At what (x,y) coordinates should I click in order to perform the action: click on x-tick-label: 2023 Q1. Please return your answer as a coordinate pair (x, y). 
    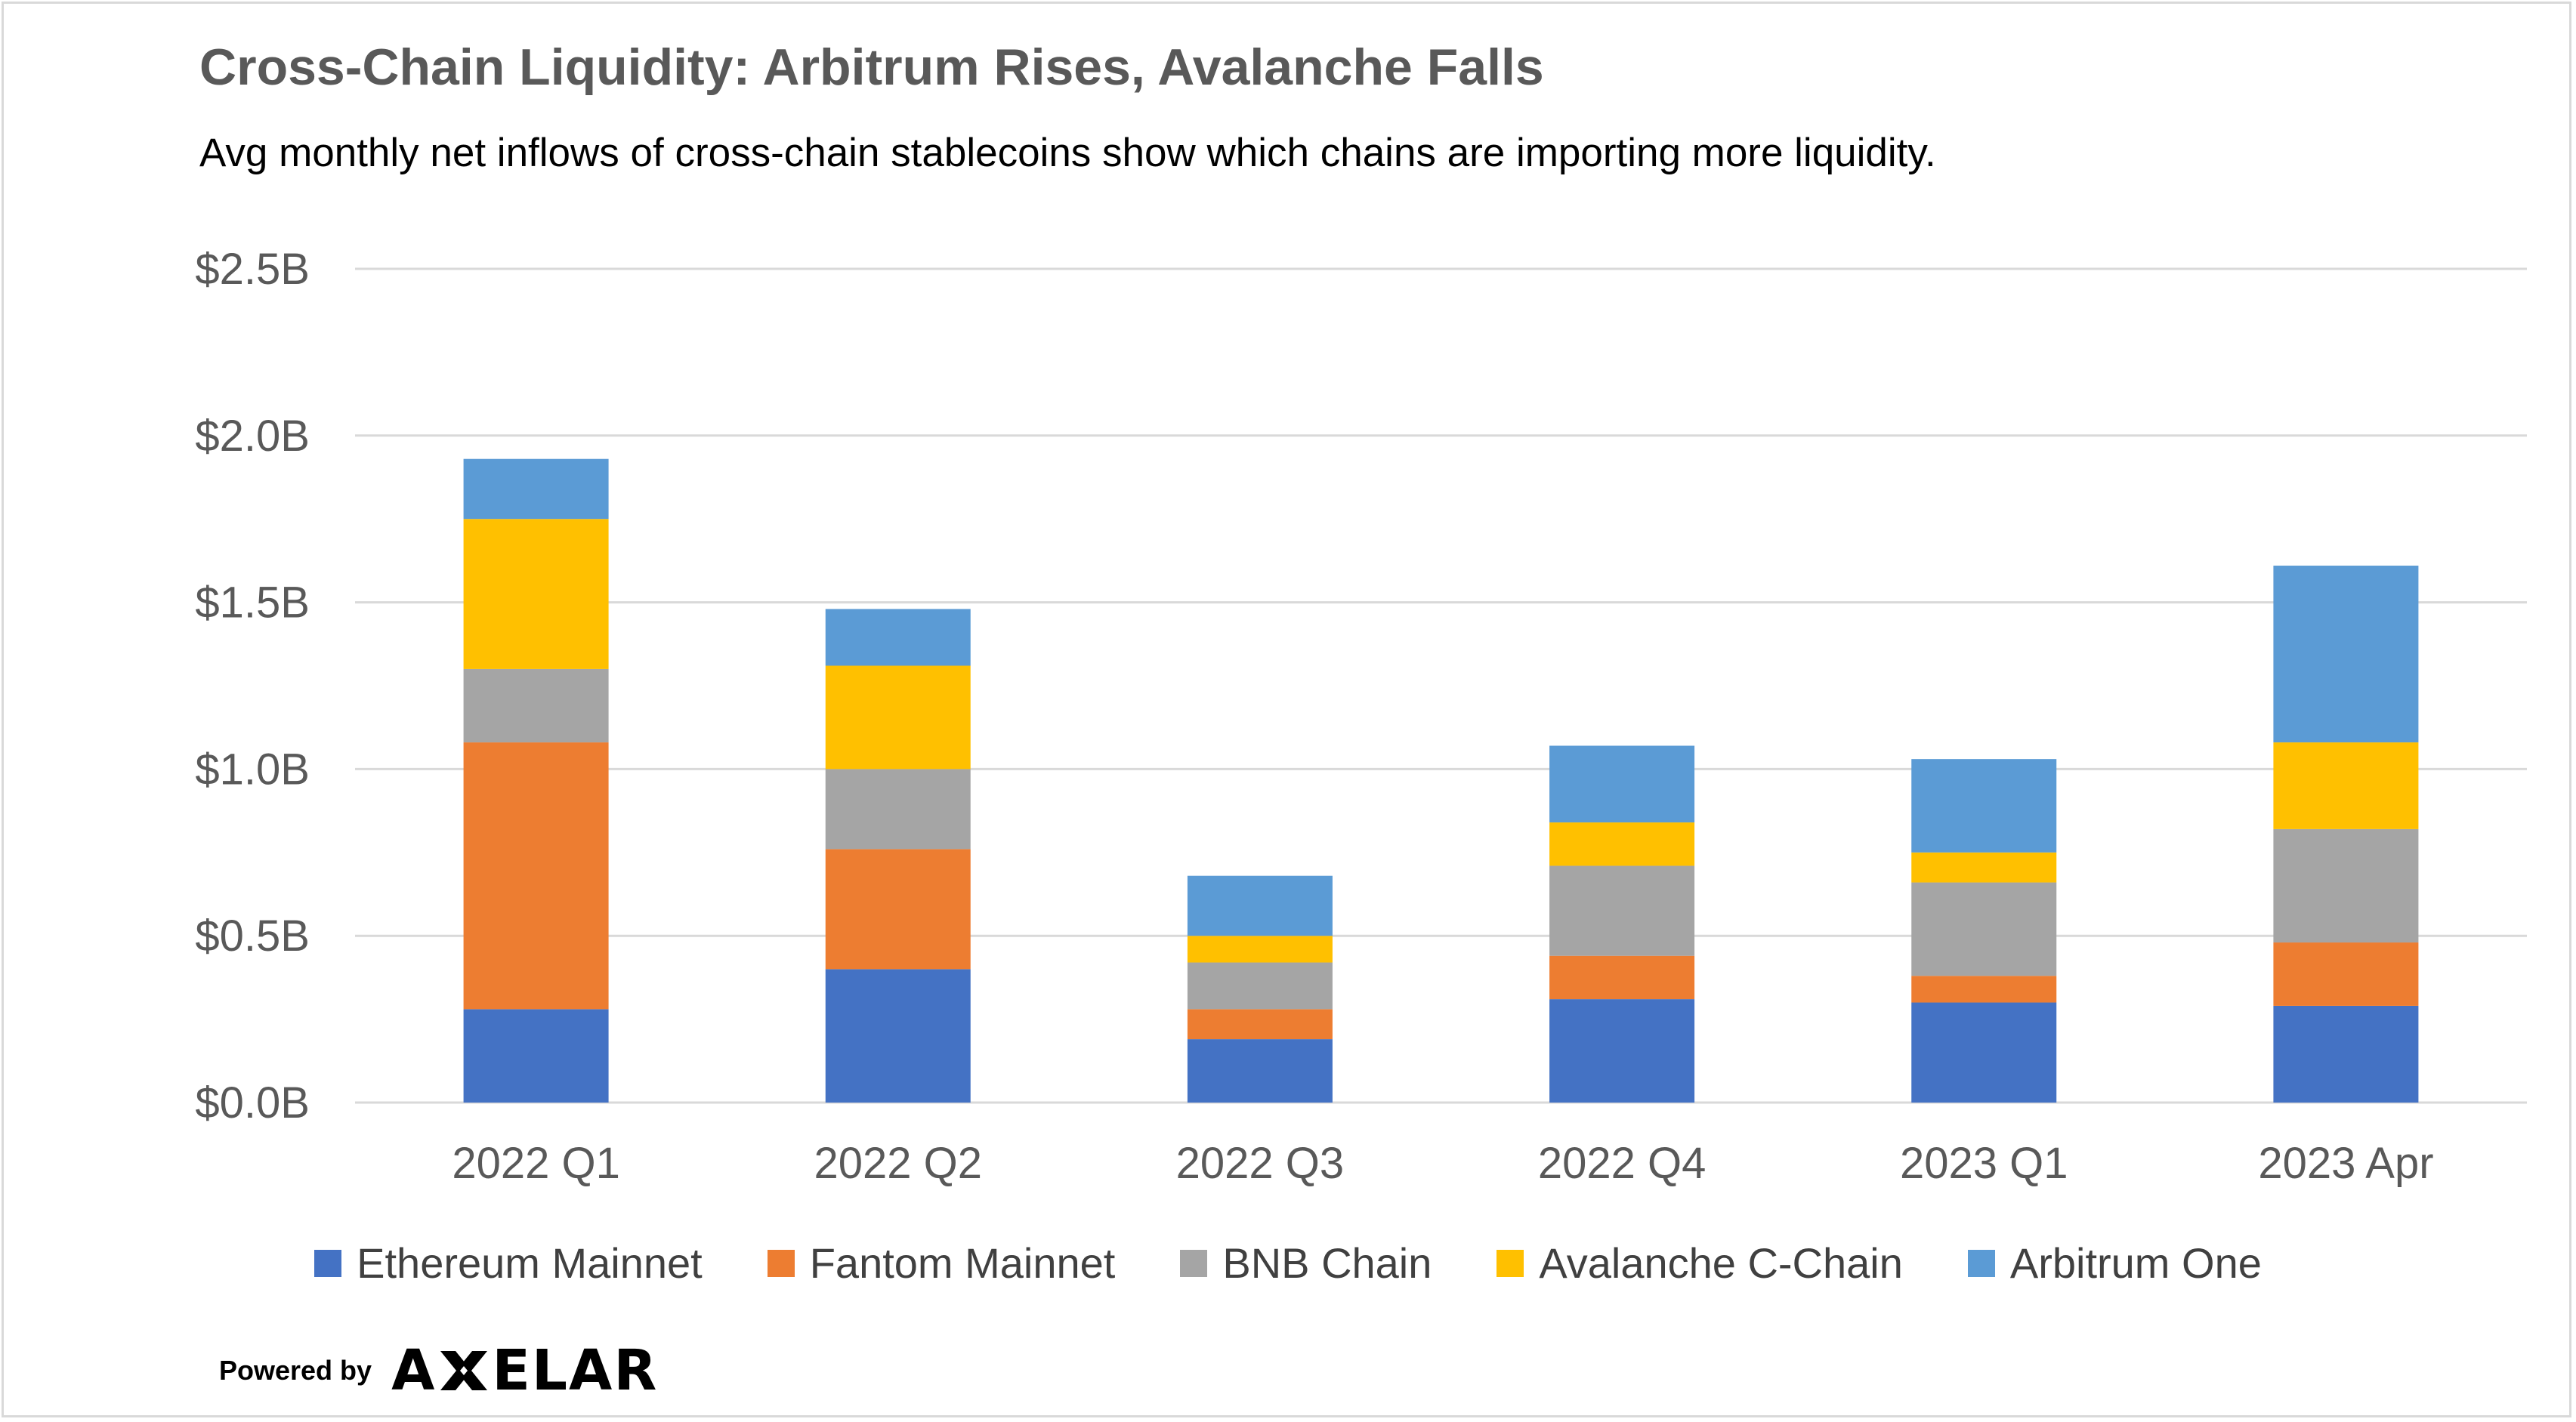
    Looking at the image, I should click on (1984, 1163).